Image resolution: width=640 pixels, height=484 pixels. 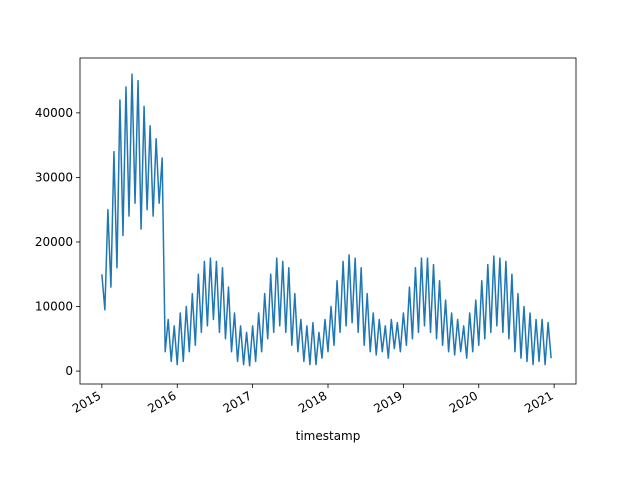 I want to click on y-tick-label: 10000, so click(x=54, y=307).